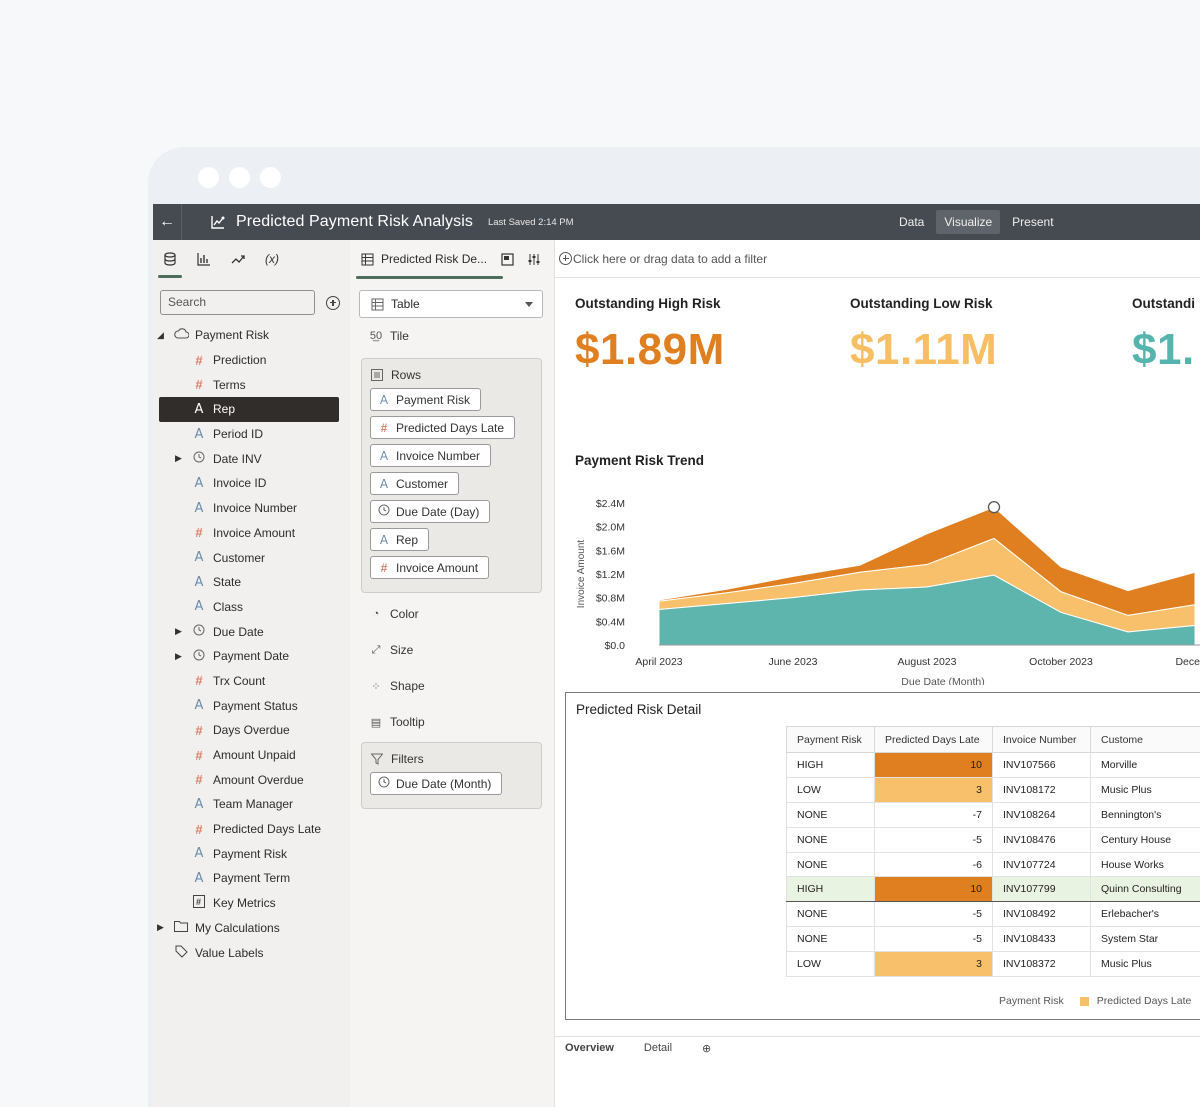 Image resolution: width=1200 pixels, height=1107 pixels. Describe the element at coordinates (170, 259) in the screenshot. I see `data-icon` at that location.